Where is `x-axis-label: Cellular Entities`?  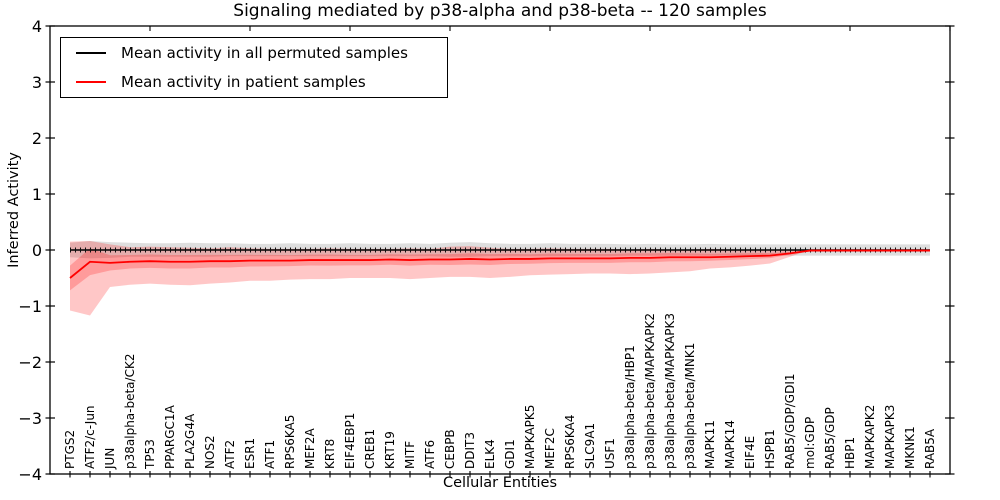 x-axis-label: Cellular Entities is located at coordinates (500, 483).